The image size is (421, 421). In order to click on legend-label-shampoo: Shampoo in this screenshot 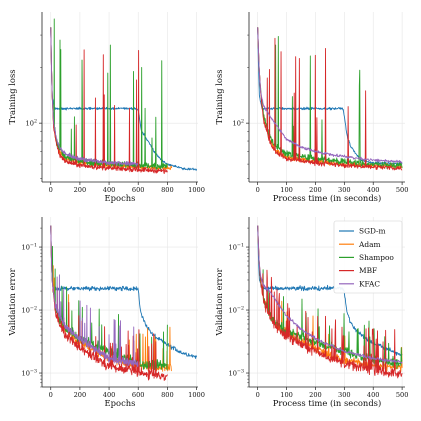, I will do `click(376, 257)`.